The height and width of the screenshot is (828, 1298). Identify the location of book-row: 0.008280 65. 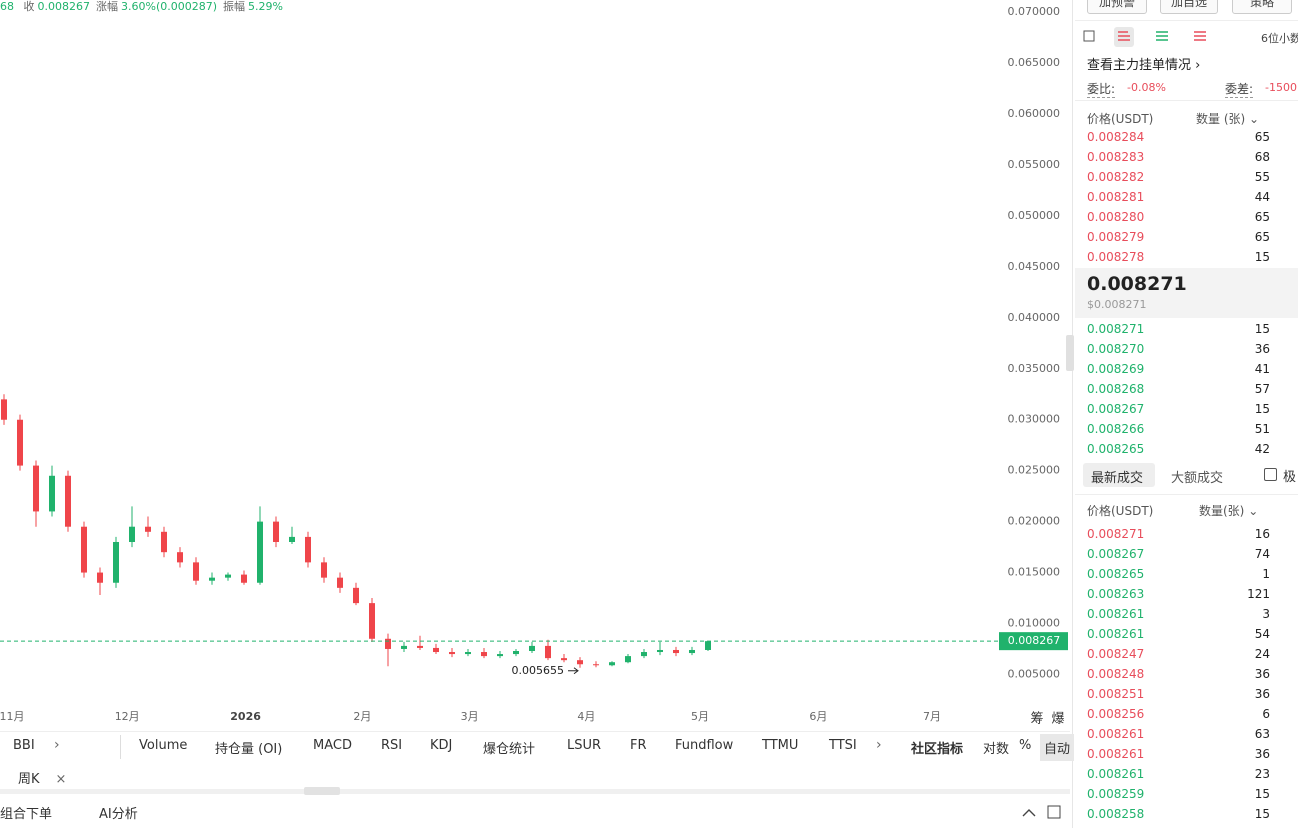
(1178, 217).